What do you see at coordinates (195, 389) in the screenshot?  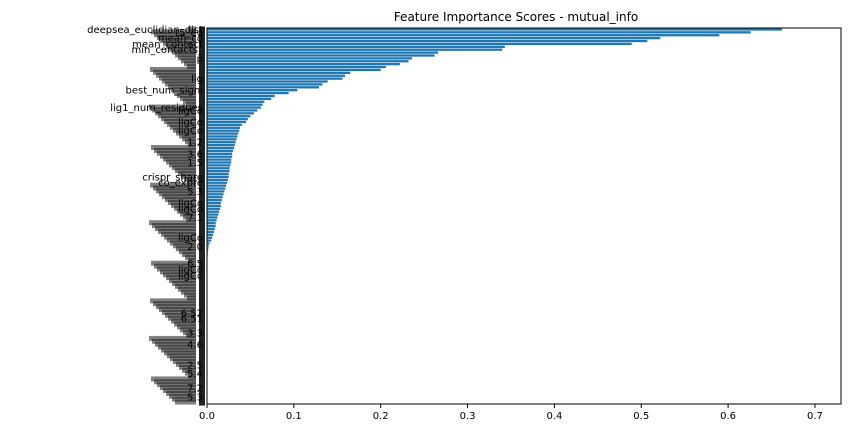 I see `y-tick-label: 7.2` at bounding box center [195, 389].